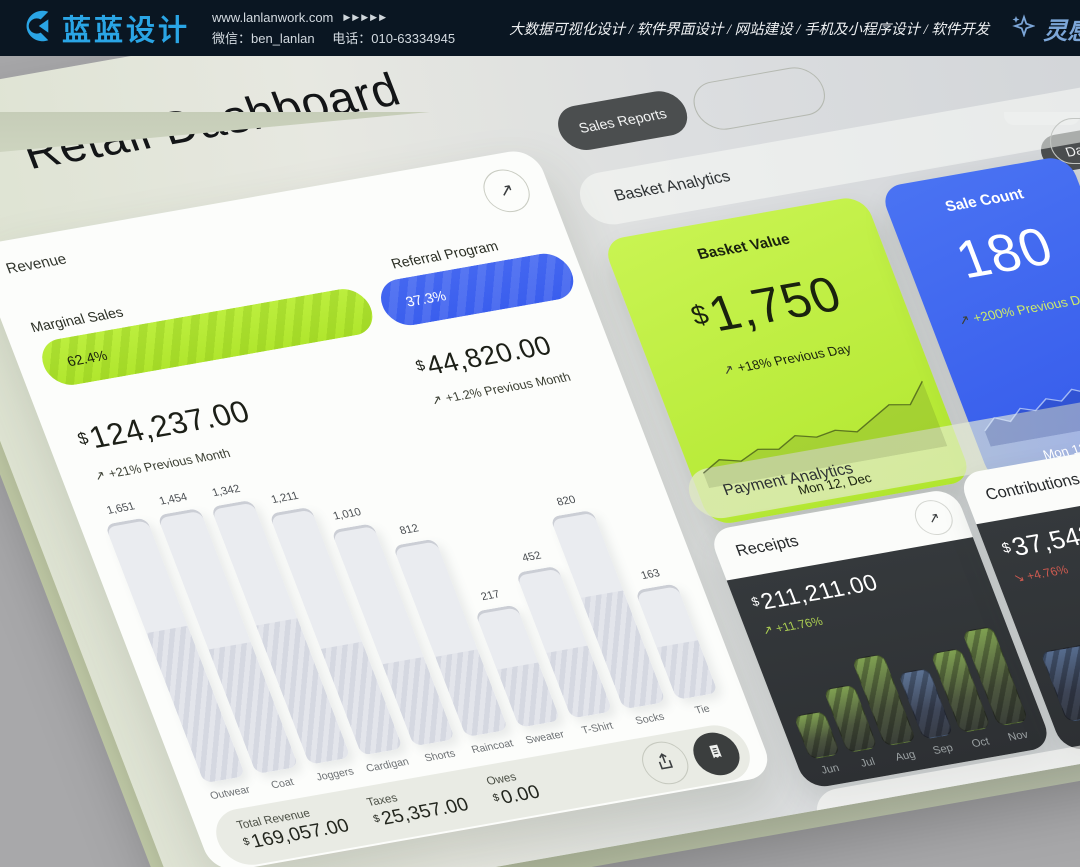 The image size is (1080, 867). I want to click on share-icon, so click(665, 762).